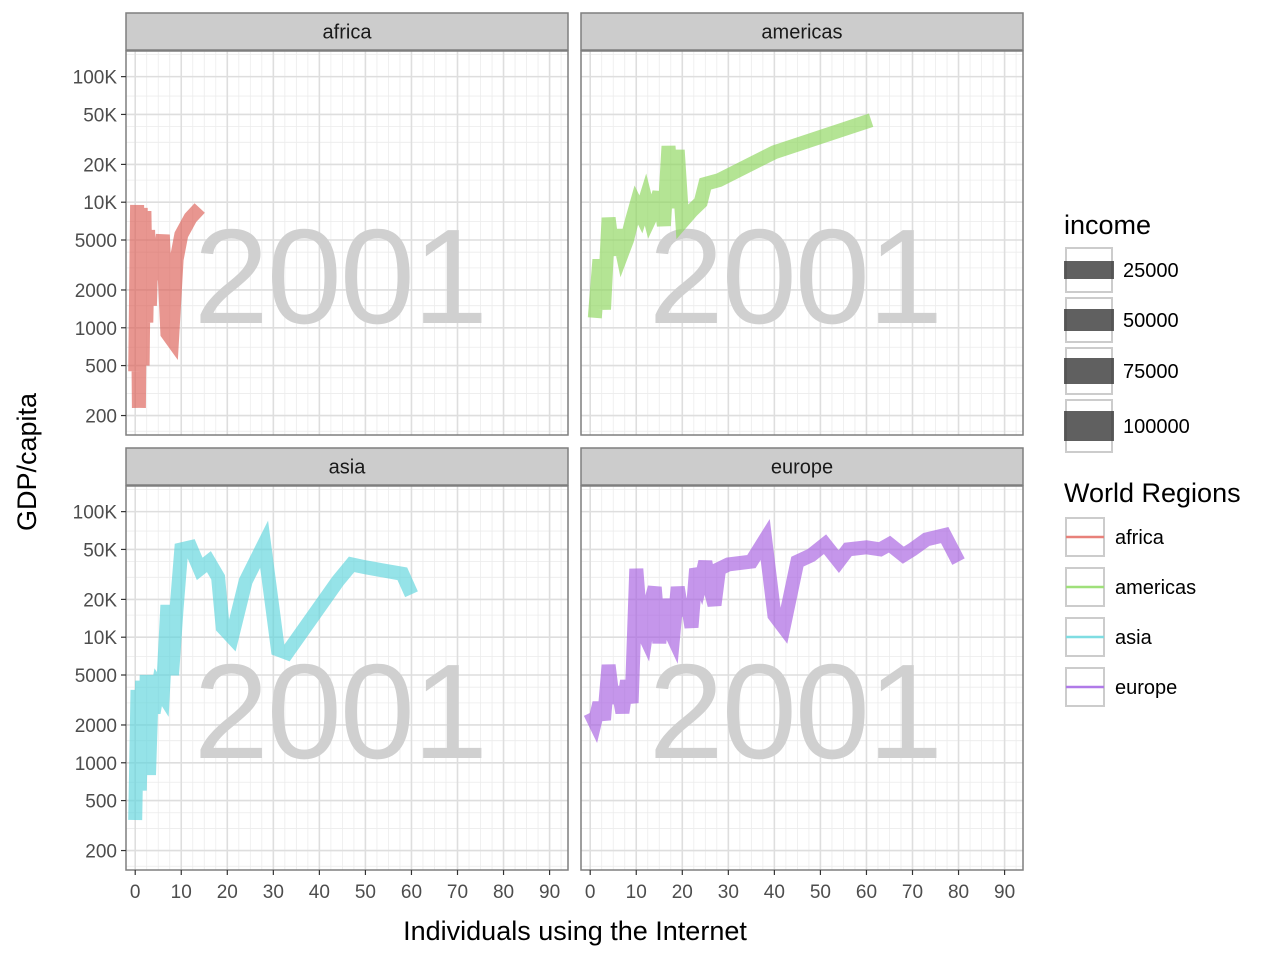 This screenshot has width=1280, height=960. What do you see at coordinates (1151, 321) in the screenshot?
I see `legend-income-label: 50000` at bounding box center [1151, 321].